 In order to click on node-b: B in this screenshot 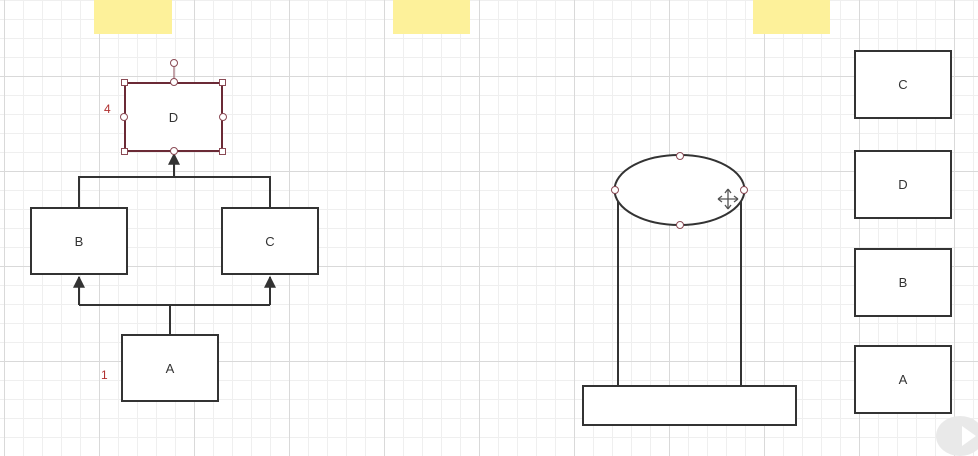, I will do `click(79, 241)`.